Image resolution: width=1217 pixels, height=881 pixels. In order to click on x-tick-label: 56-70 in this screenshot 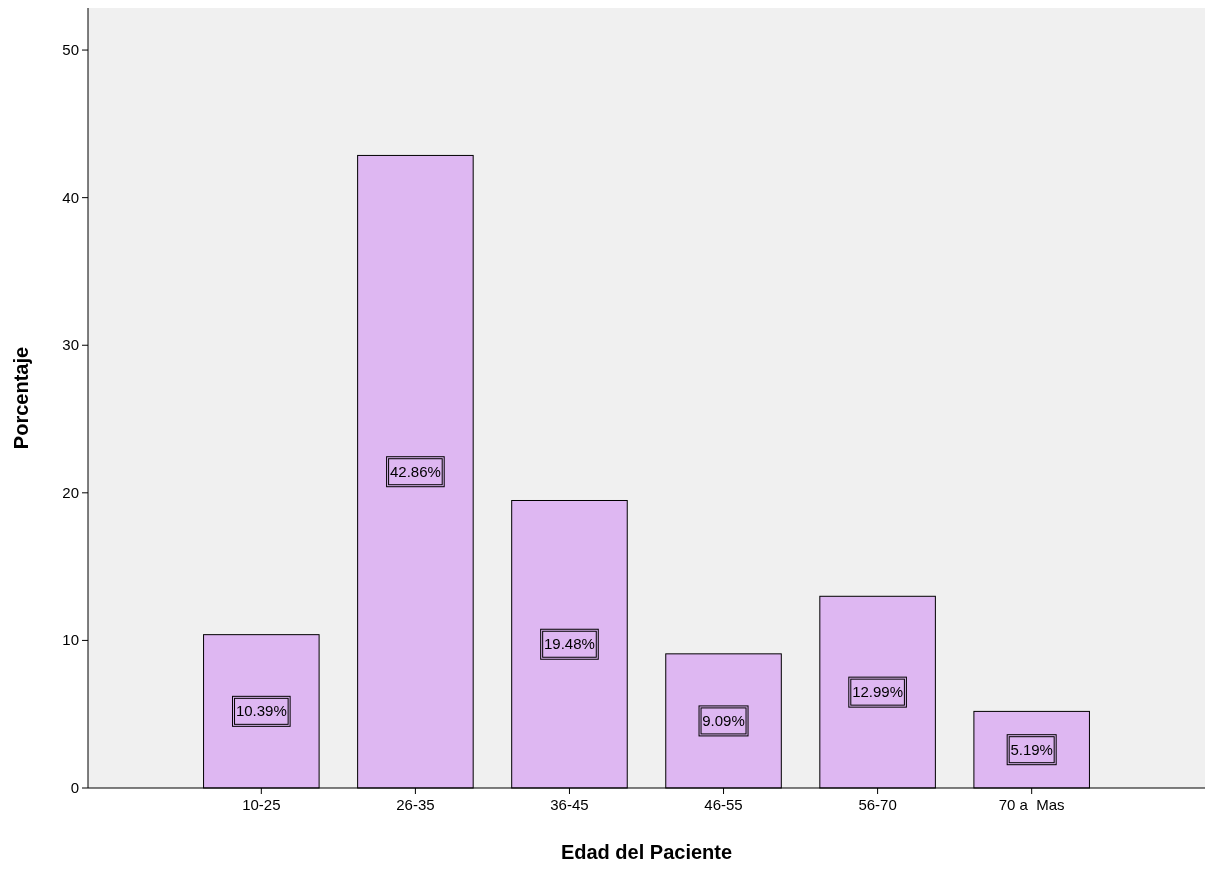, I will do `click(877, 804)`.